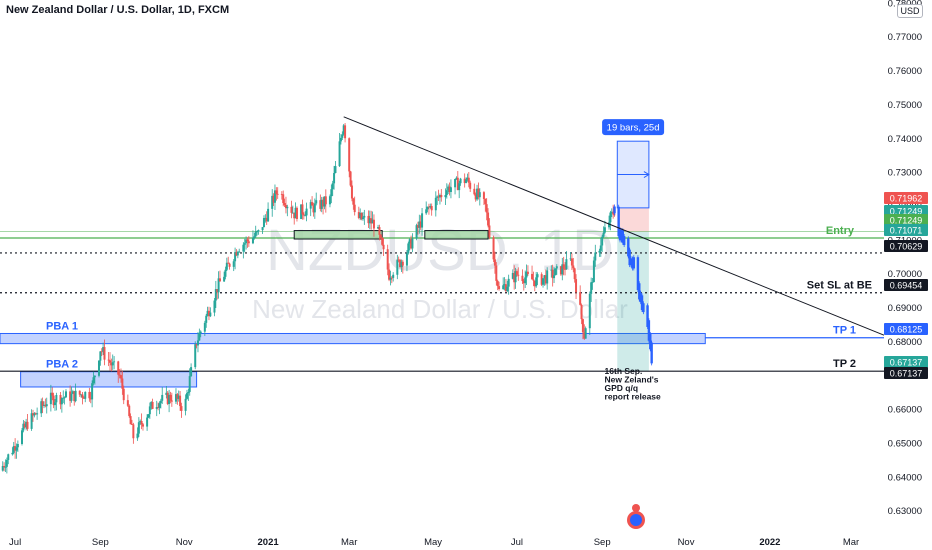 The width and height of the screenshot is (932, 550). What do you see at coordinates (633, 397) in the screenshot?
I see `event-note-line: report release` at bounding box center [633, 397].